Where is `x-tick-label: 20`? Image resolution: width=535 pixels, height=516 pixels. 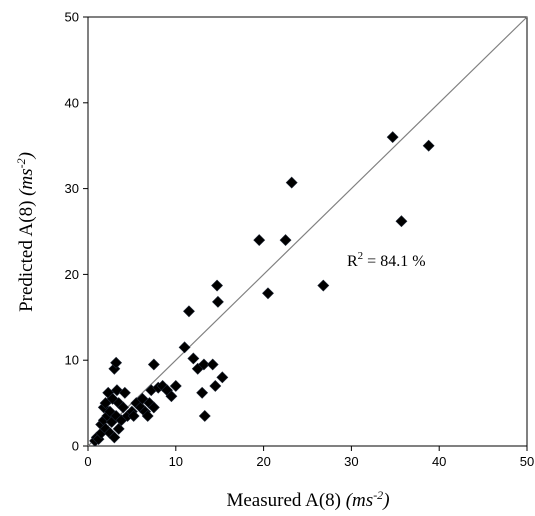
x-tick-label: 20 is located at coordinates (263, 461).